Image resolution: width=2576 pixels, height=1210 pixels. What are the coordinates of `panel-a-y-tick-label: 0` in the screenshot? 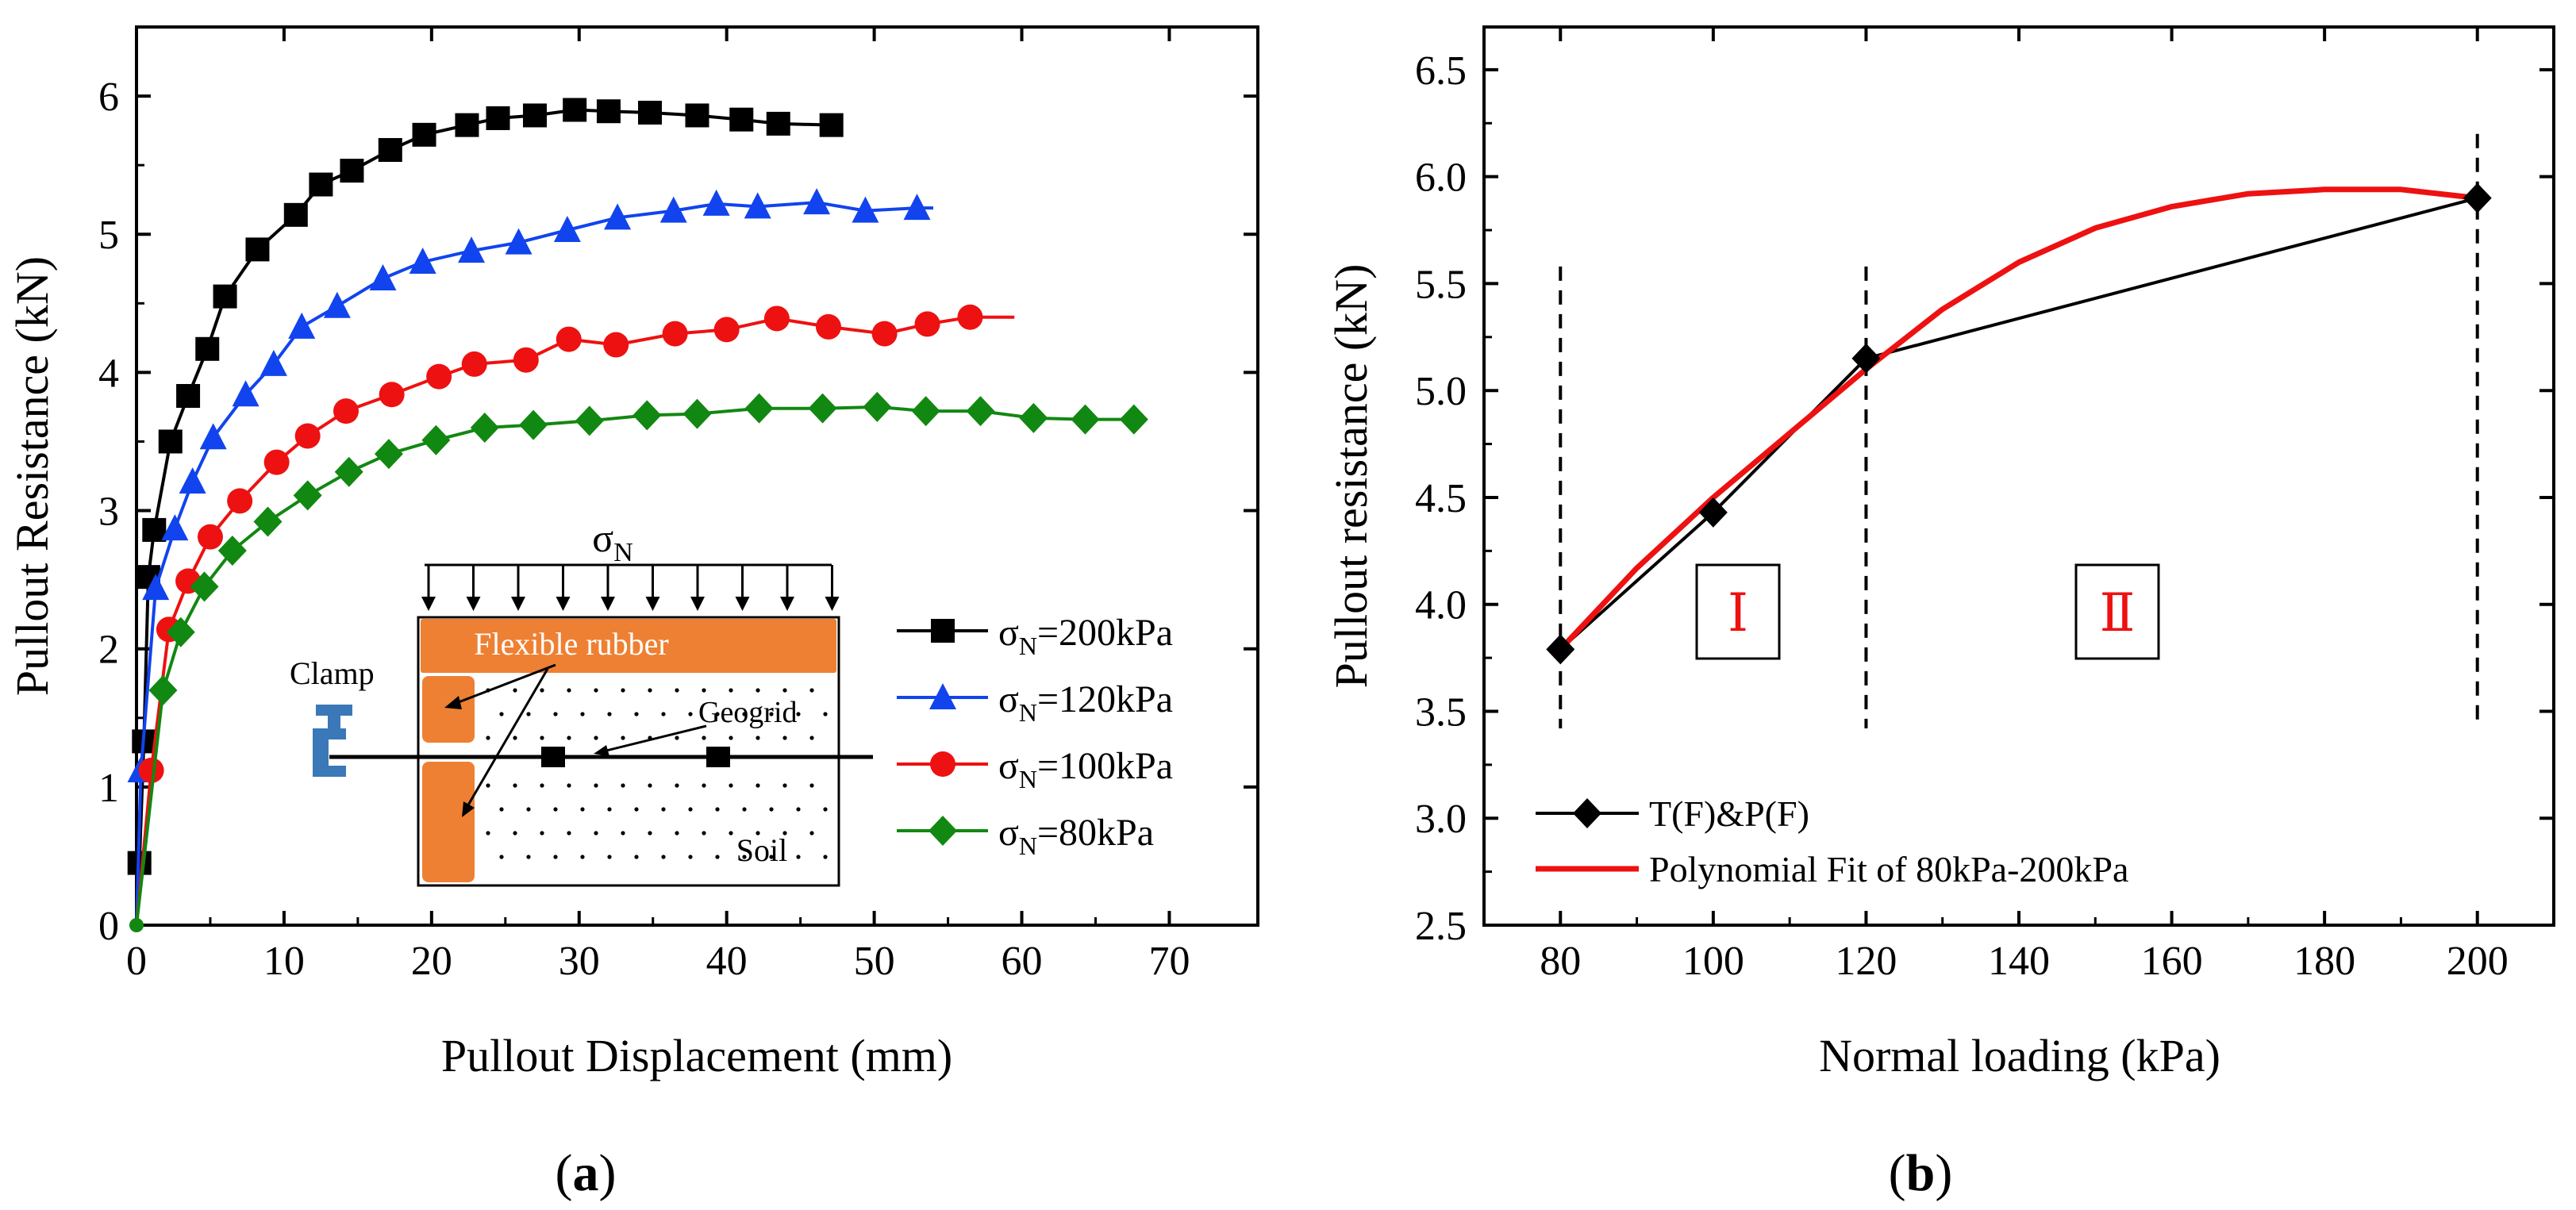 It's located at (108, 926).